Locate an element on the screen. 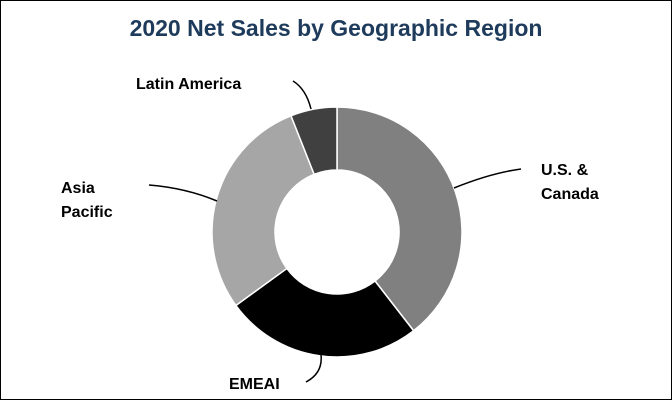  chart-title: 2020 Net Sales by Geographic Region is located at coordinates (336, 28).